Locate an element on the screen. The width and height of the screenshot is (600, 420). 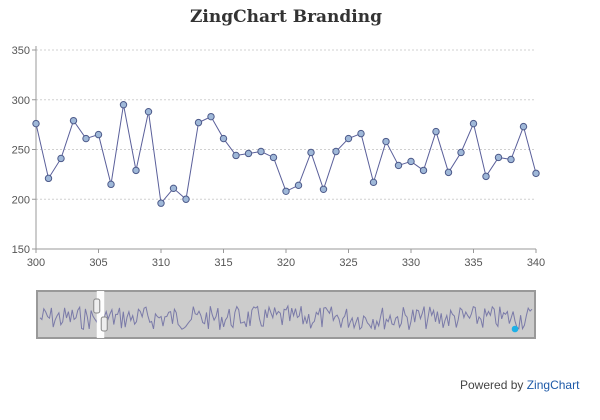
preview-scroller is located at coordinates (286, 314).